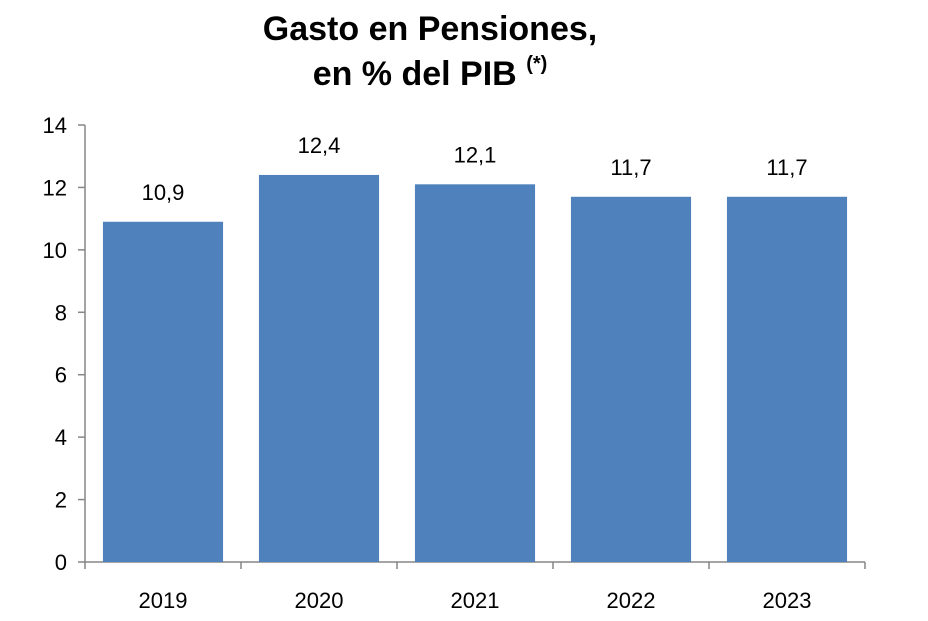 The height and width of the screenshot is (621, 928). I want to click on y-tick-label: 2, so click(61, 500).